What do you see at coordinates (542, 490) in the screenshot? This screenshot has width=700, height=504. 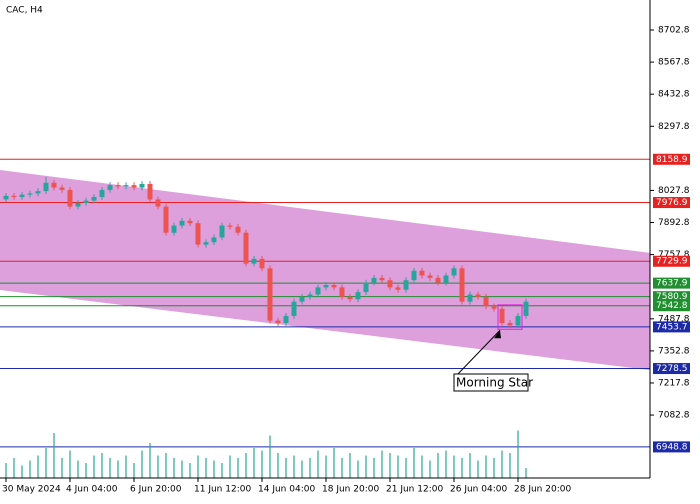 I see `x-tick-label: 28 Jun 20:00` at bounding box center [542, 490].